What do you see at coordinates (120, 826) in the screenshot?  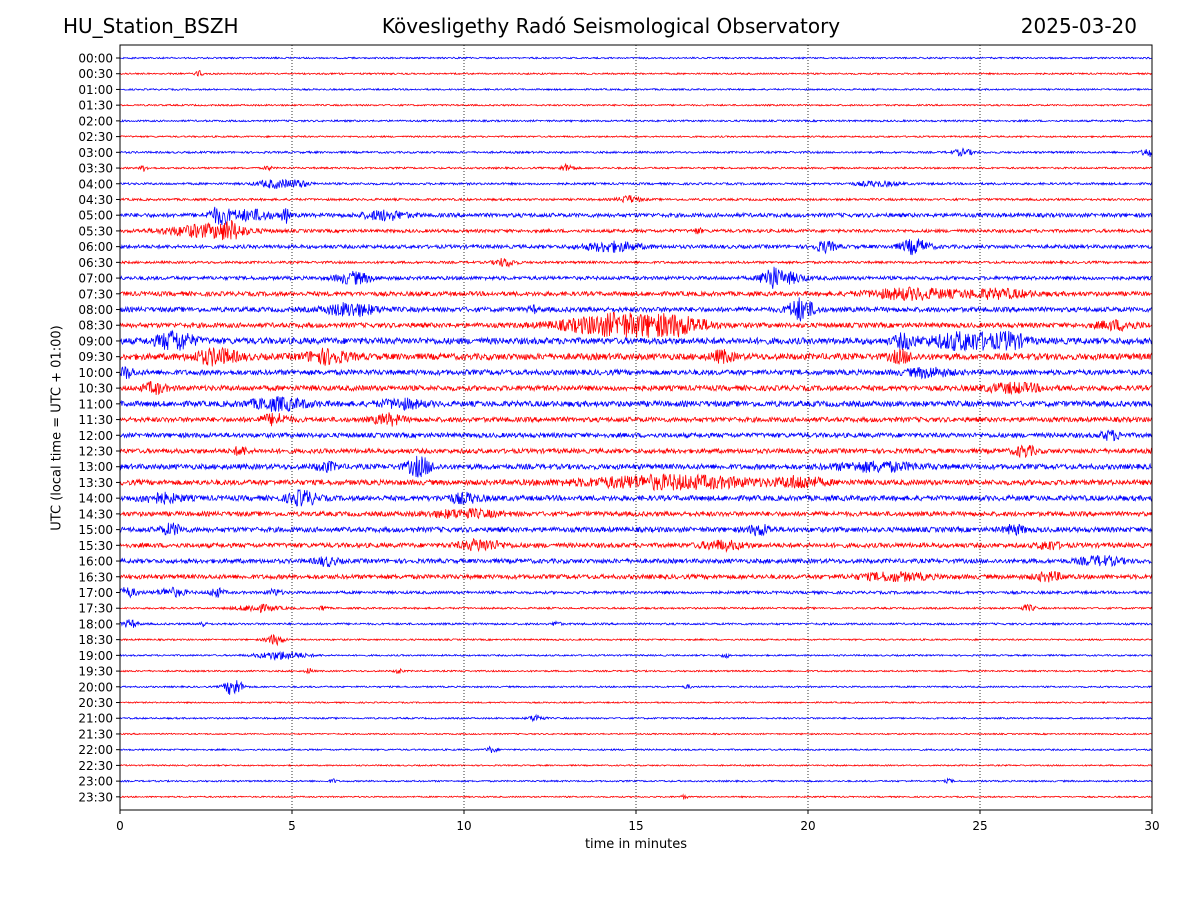 I see `x-tick-label: 0` at bounding box center [120, 826].